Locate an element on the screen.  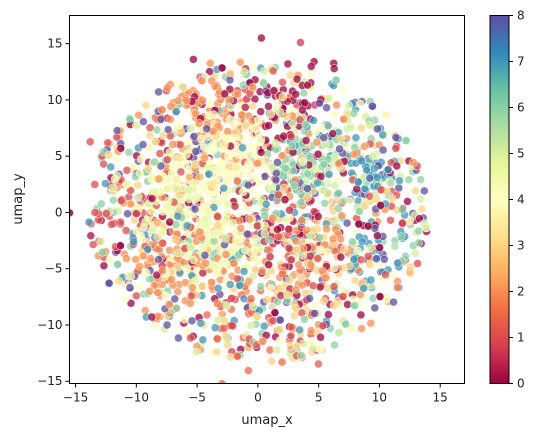
y-tick-label: −5 is located at coordinates (54, 269).